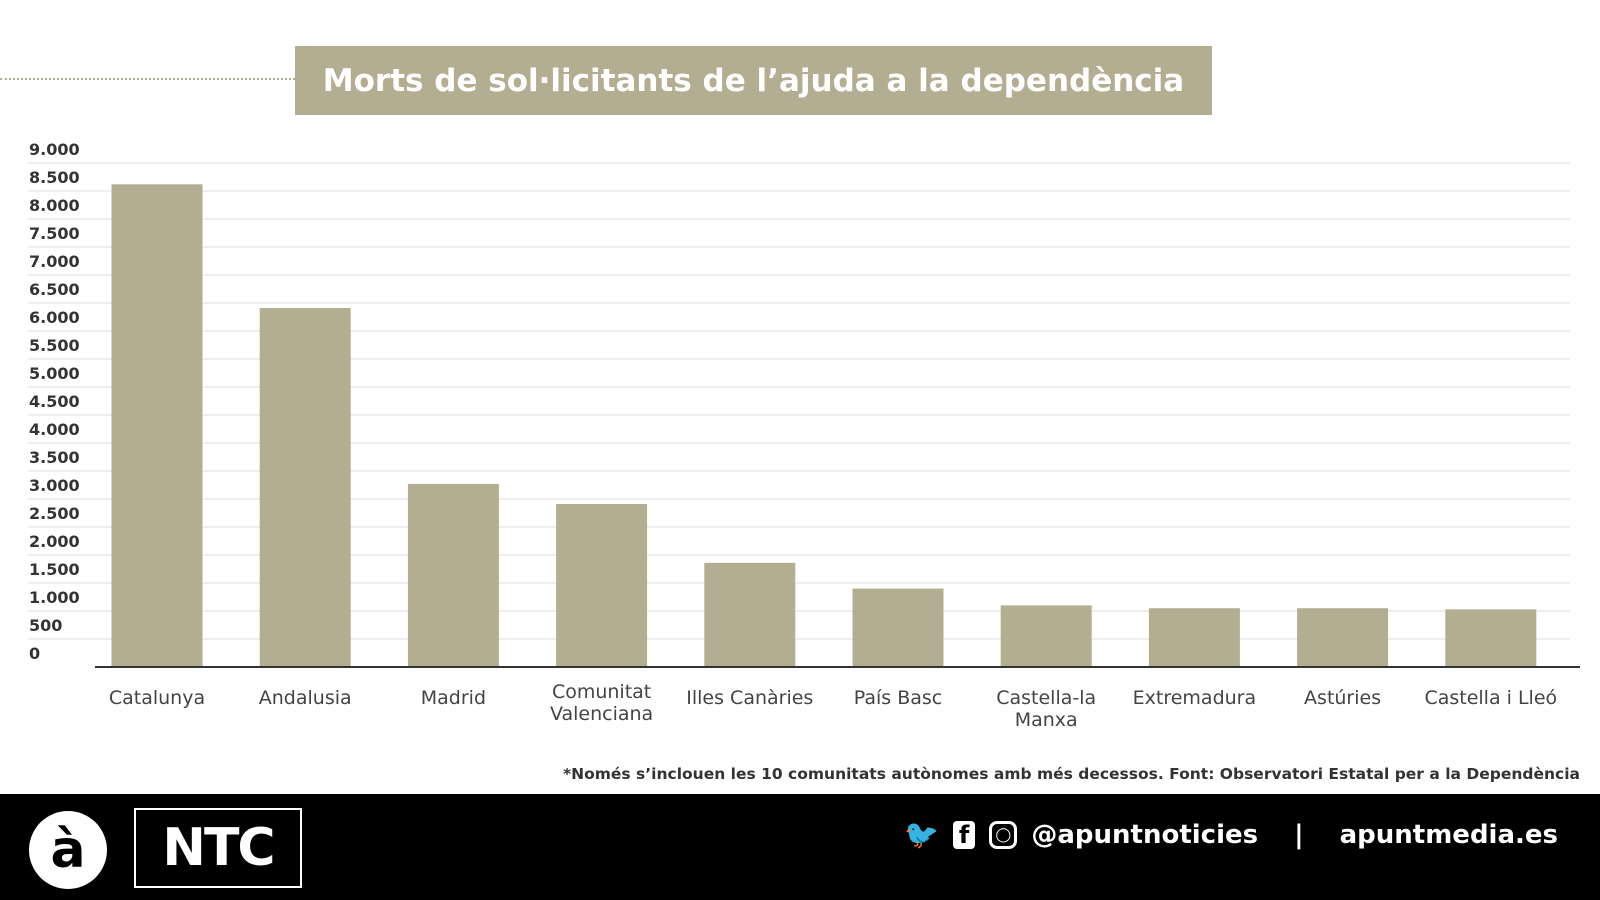 The width and height of the screenshot is (1600, 900). Describe the element at coordinates (750, 614) in the screenshot. I see `bar-illes-canàries` at that location.